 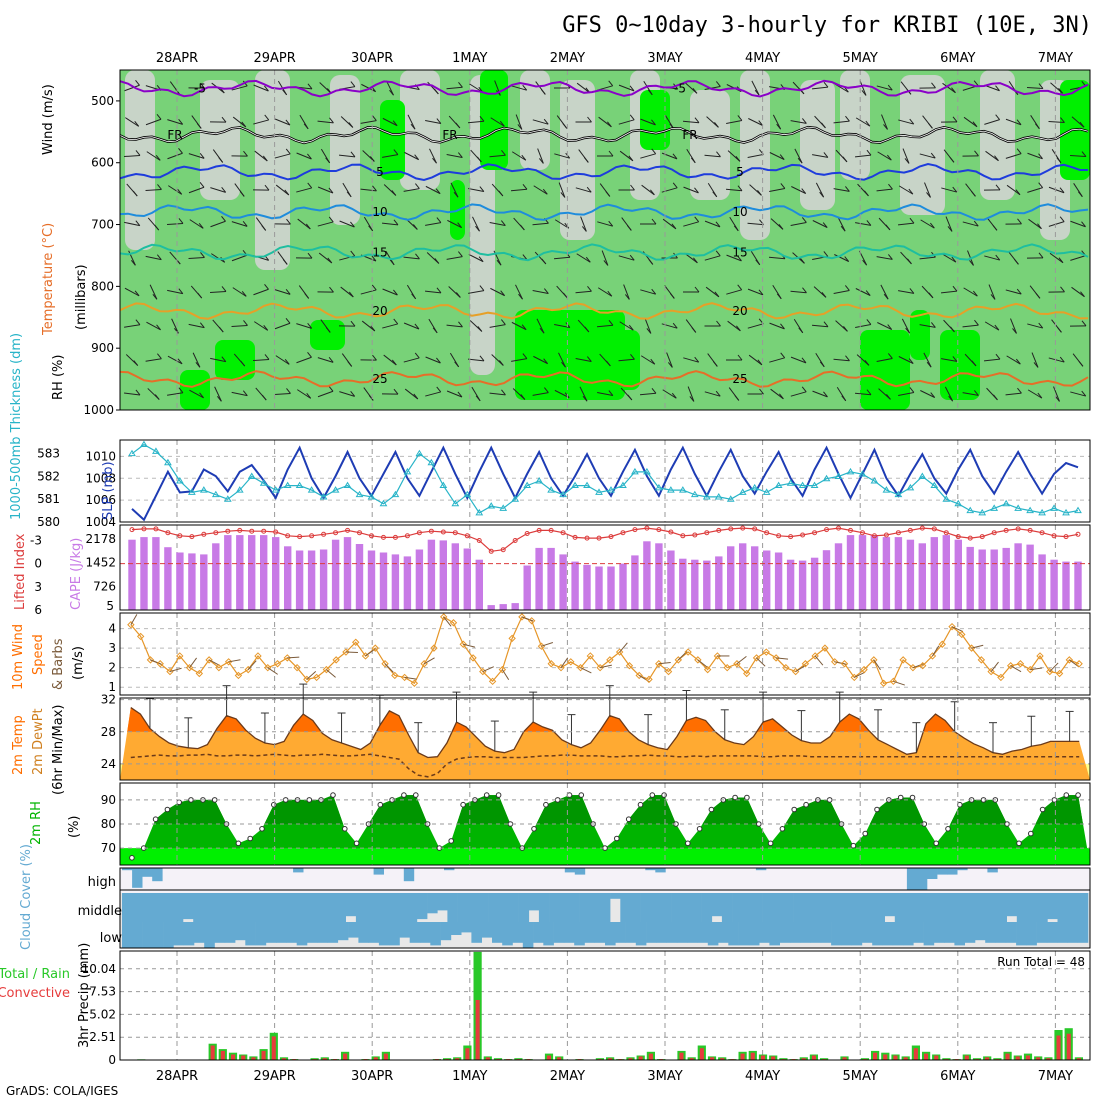 I want to click on slp-series-line, so click(x=605, y=483).